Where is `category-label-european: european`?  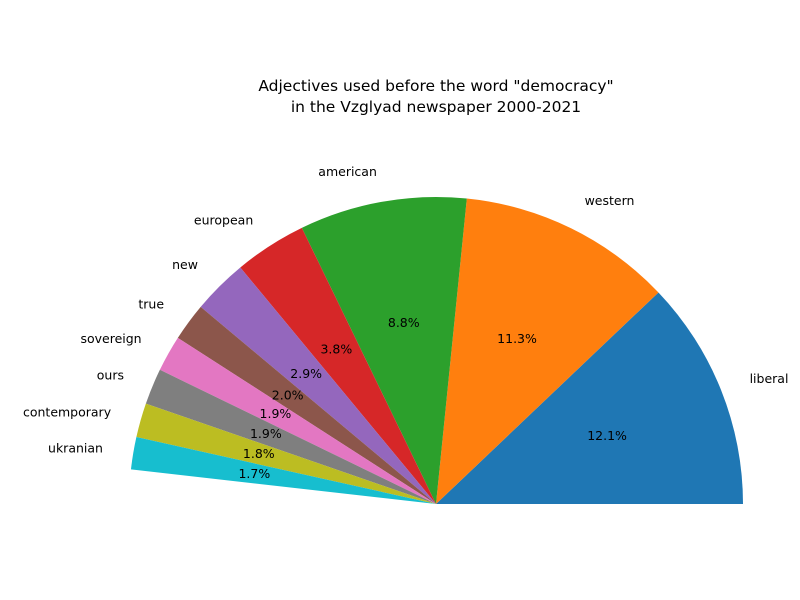 category-label-european: european is located at coordinates (223, 220).